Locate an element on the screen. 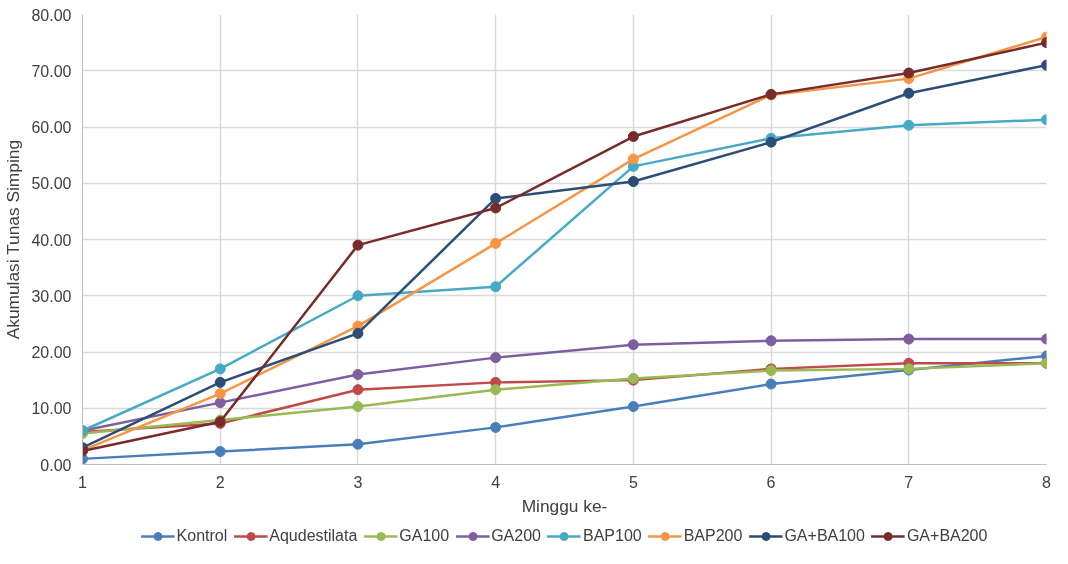  x-tick-label: 7 is located at coordinates (909, 482).